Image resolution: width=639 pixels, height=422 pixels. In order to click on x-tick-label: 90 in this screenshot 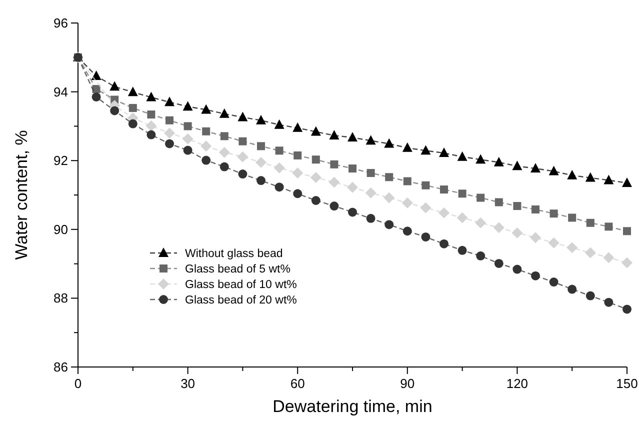, I will do `click(407, 383)`.